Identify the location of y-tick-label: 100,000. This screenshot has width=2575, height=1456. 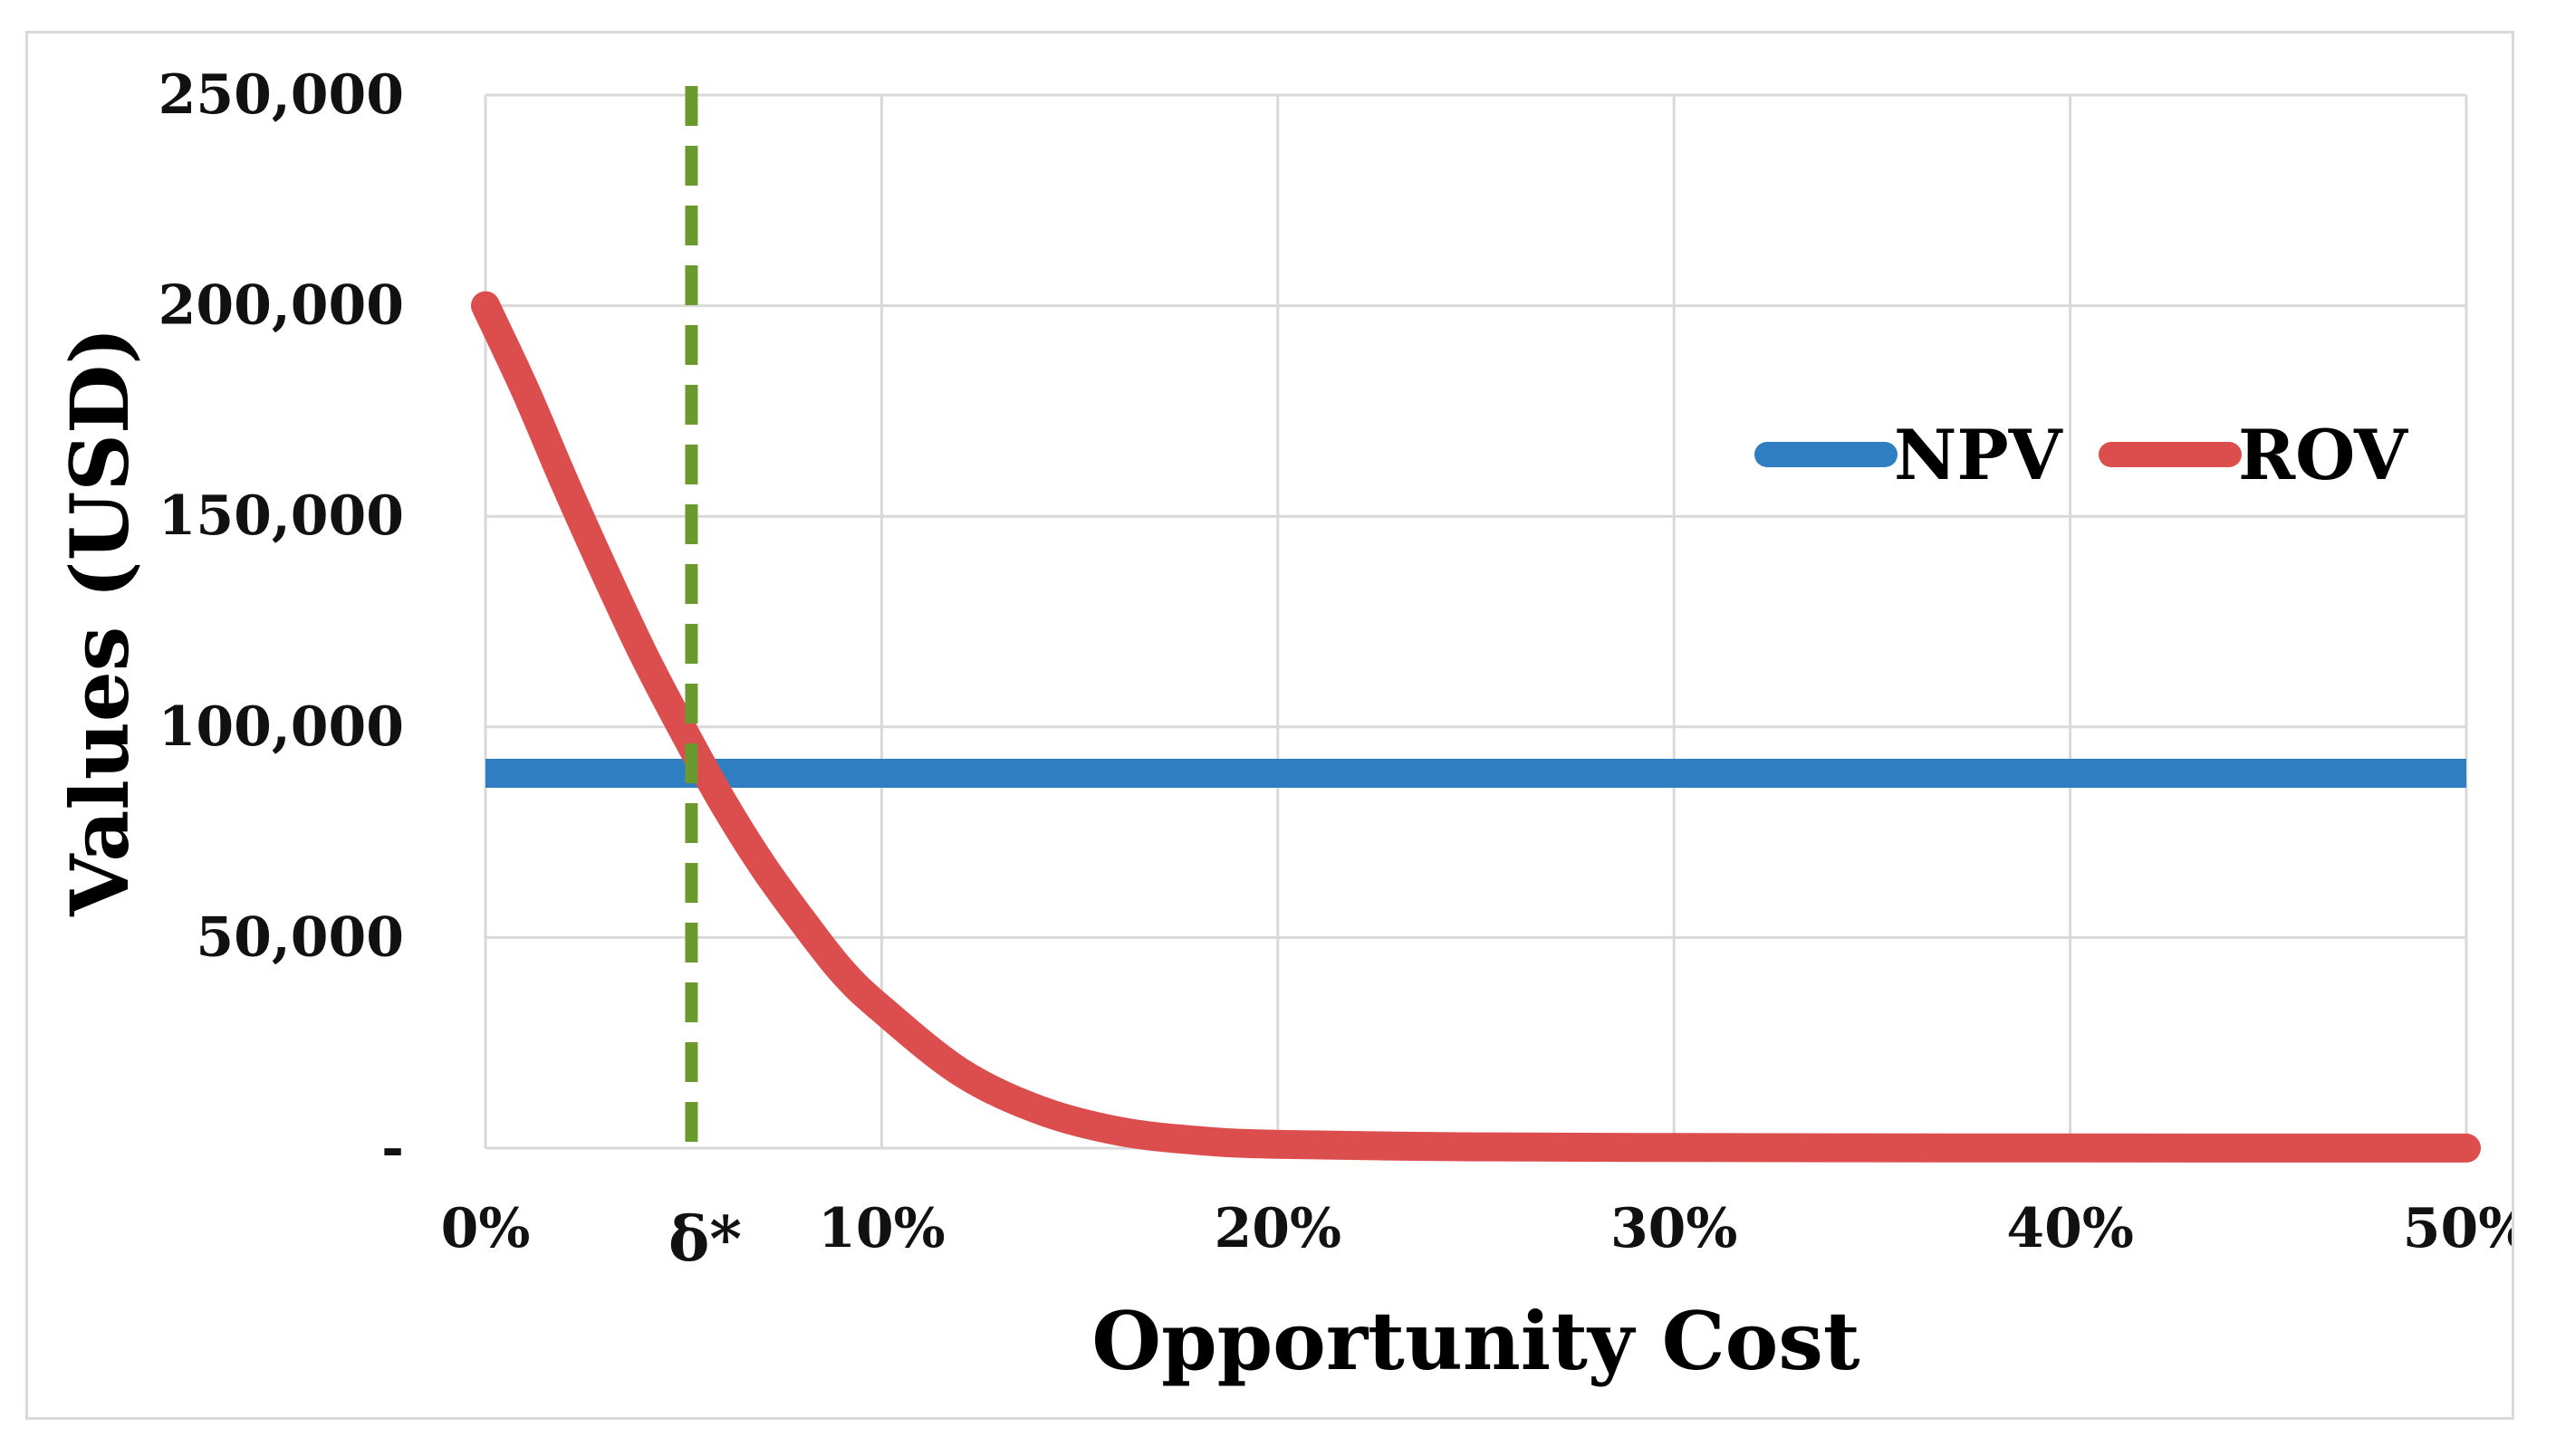
(281, 727).